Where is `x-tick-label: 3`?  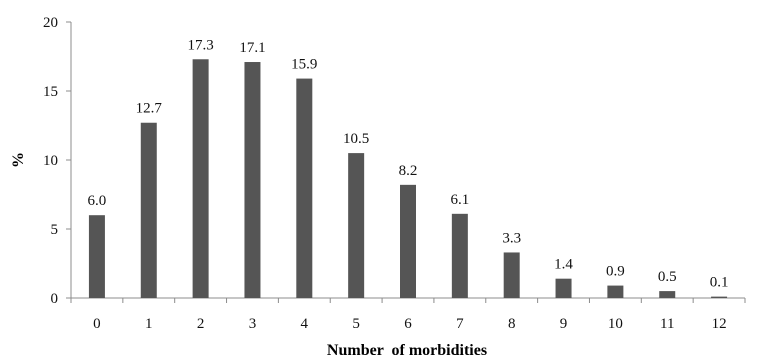 x-tick-label: 3 is located at coordinates (253, 324).